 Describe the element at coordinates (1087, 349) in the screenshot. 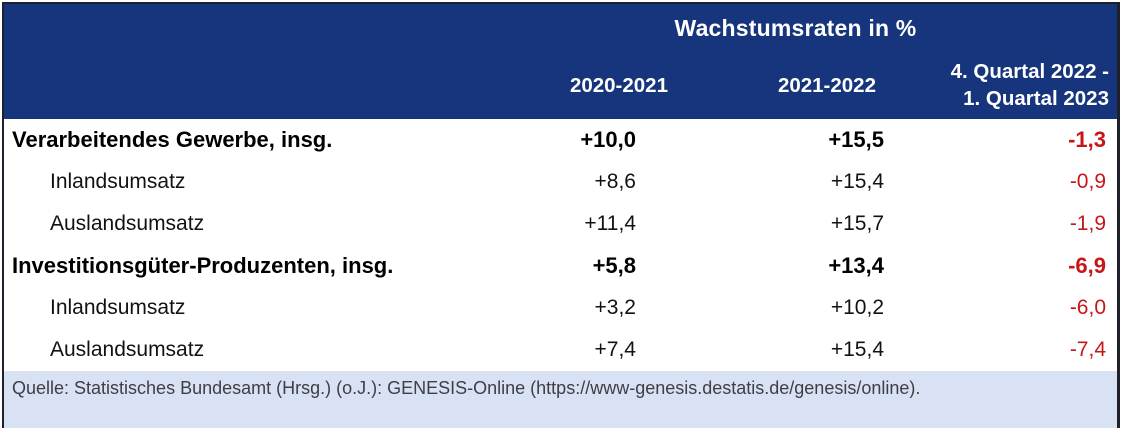

I see `value-cell: -7,4` at that location.